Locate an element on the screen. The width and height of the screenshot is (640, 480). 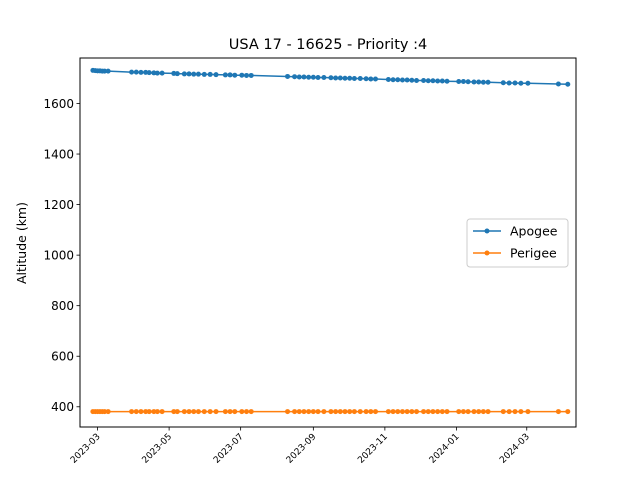
y-axis-label: Altitude (km) is located at coordinates (21, 243).